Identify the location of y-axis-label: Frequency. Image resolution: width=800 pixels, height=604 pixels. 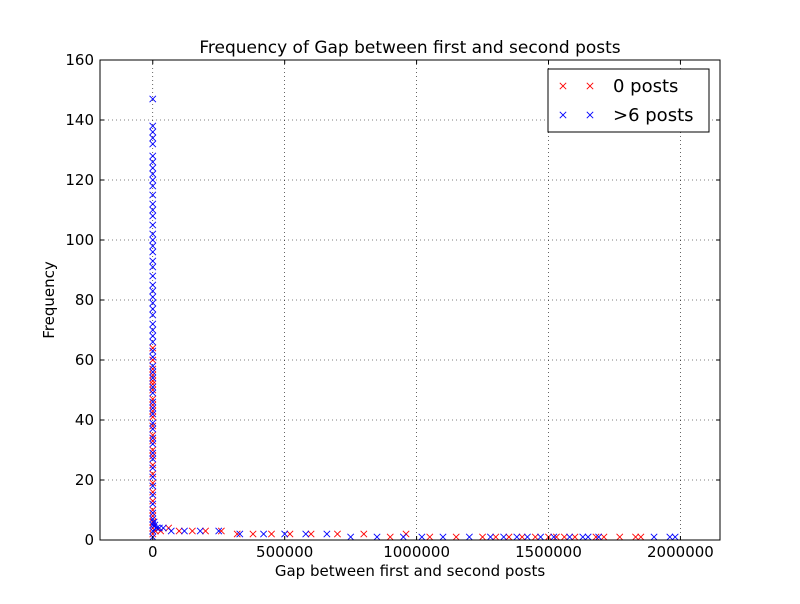
(49, 300).